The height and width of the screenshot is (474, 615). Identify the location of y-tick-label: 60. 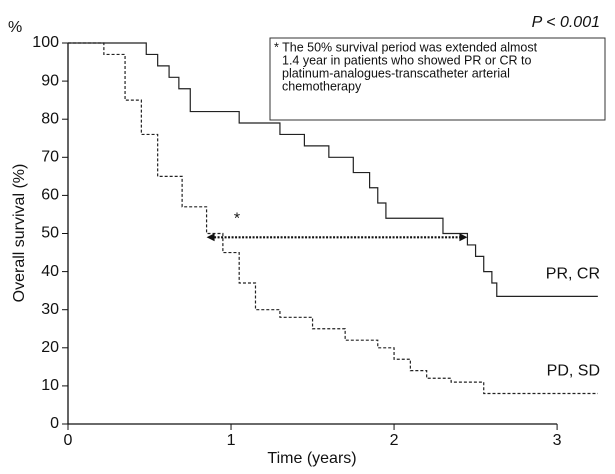
(50, 195).